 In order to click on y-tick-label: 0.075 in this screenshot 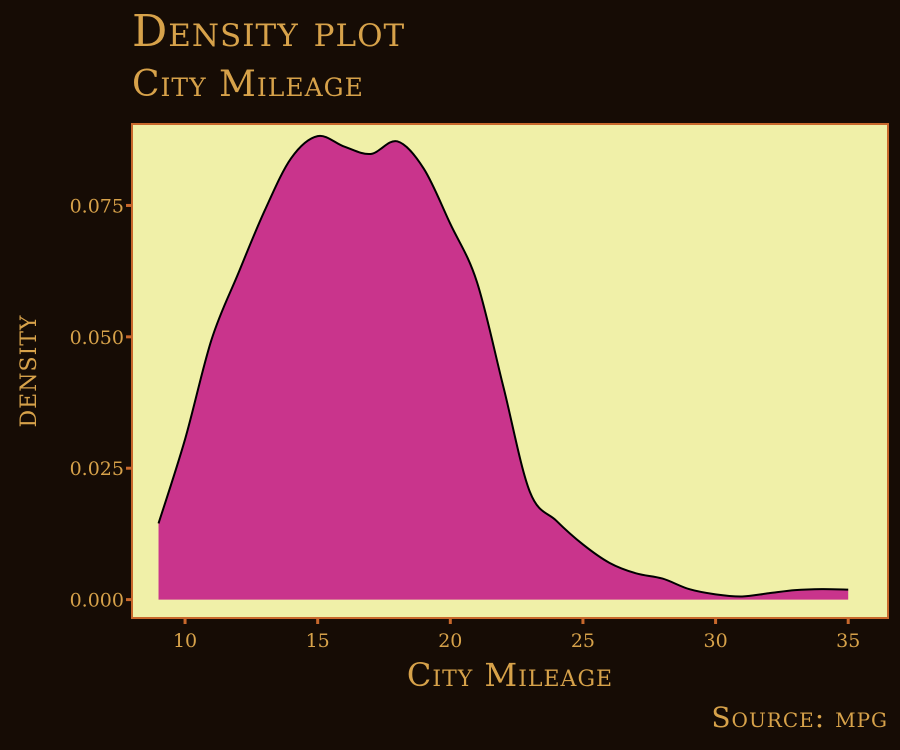, I will do `click(97, 206)`.